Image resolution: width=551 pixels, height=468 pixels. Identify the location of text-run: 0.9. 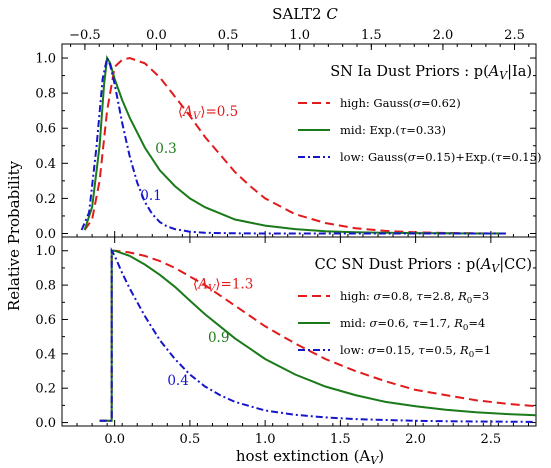
(218, 338).